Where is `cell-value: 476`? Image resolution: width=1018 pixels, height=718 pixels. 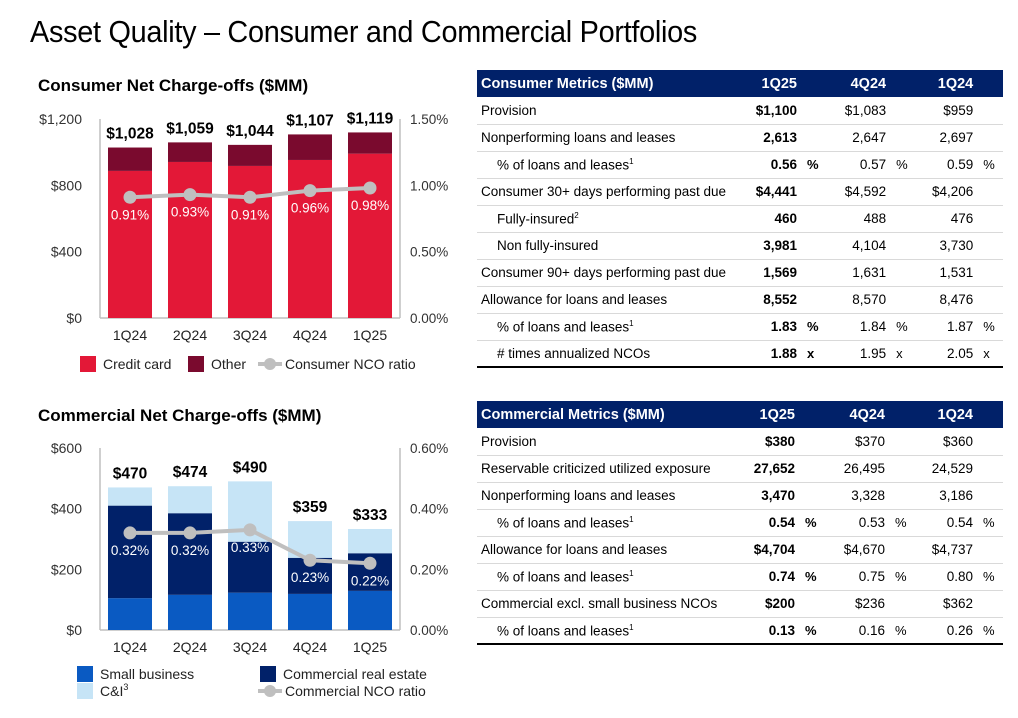
cell-value: 476 is located at coordinates (944, 219).